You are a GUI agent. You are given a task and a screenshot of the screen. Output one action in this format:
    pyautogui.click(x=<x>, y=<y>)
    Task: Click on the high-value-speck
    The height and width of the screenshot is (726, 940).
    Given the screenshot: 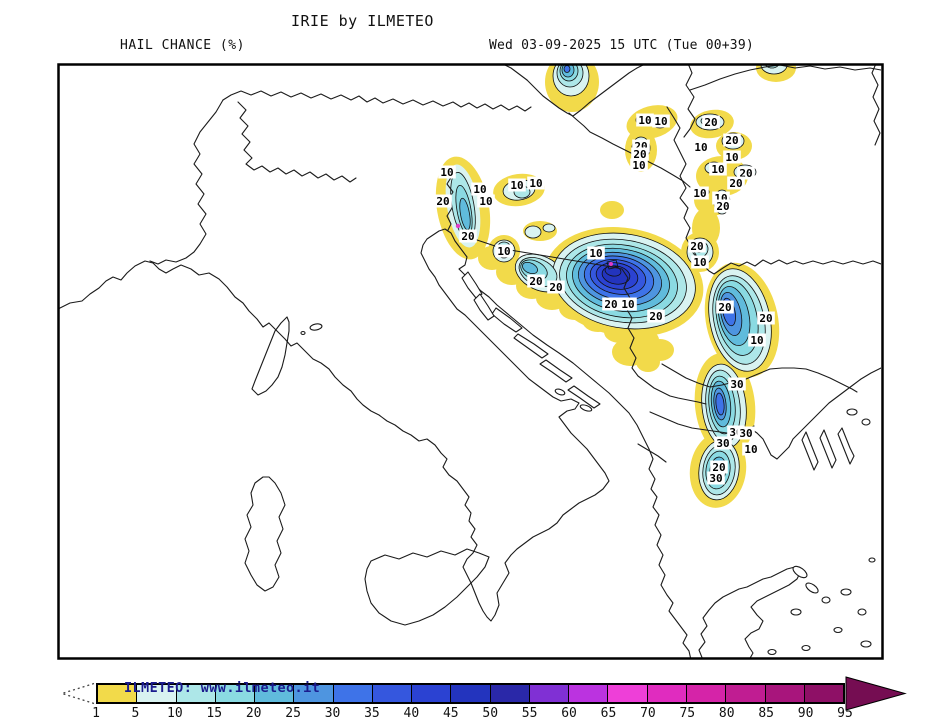 What is the action you would take?
    pyautogui.click(x=611, y=264)
    